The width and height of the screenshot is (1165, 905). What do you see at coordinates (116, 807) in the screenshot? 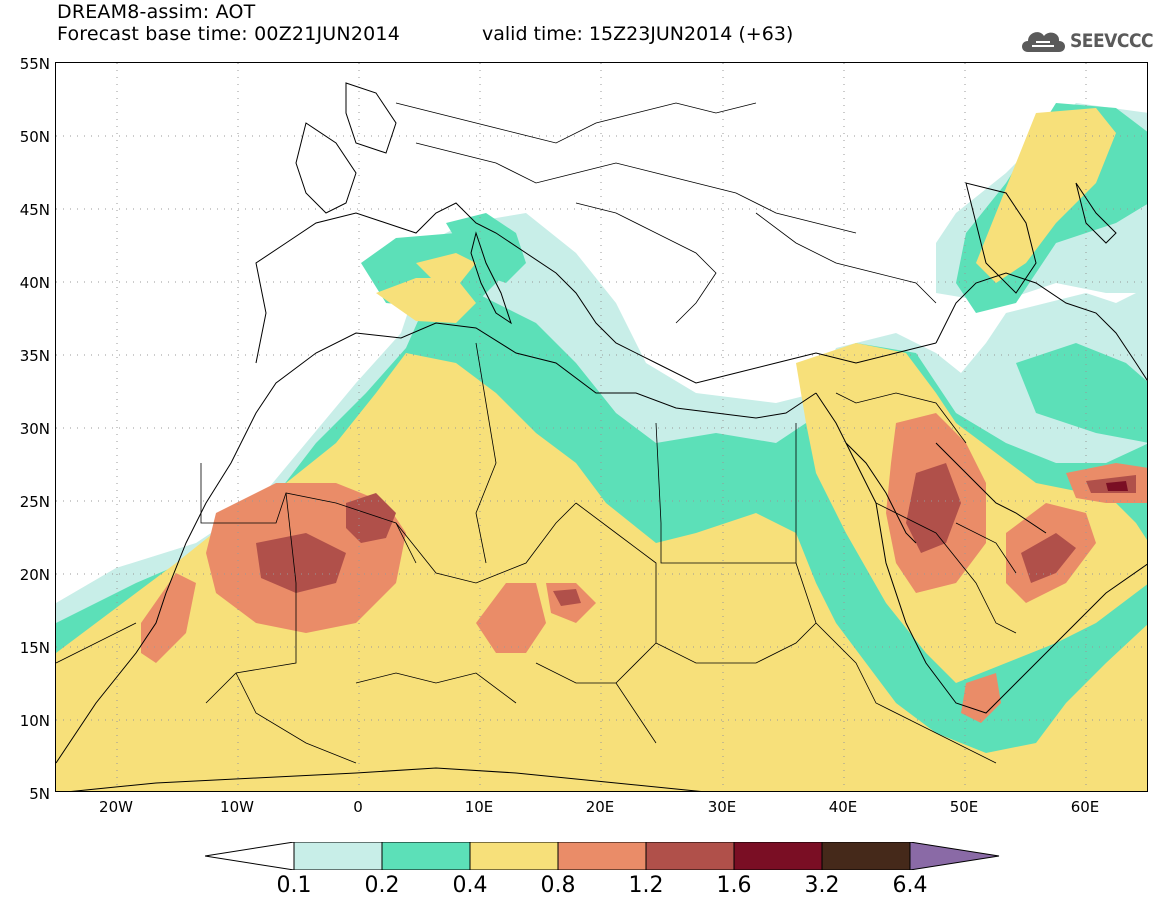
I see `lon-label-20w: 20W` at bounding box center [116, 807].